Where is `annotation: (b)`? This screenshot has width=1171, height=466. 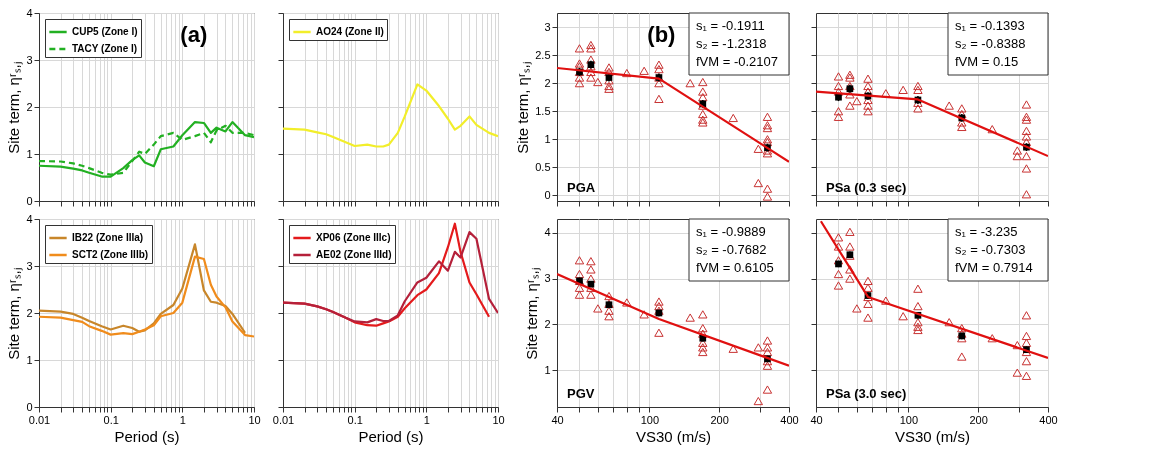 annotation: (b) is located at coordinates (661, 34).